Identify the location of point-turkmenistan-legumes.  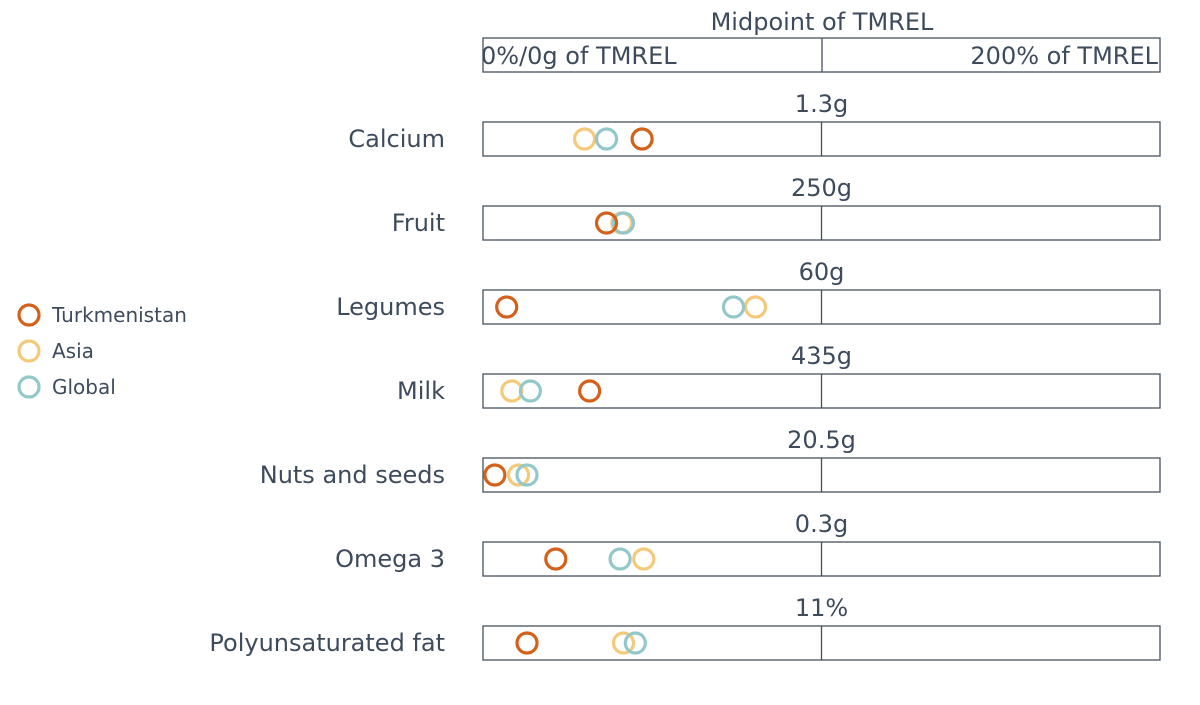
(507, 307).